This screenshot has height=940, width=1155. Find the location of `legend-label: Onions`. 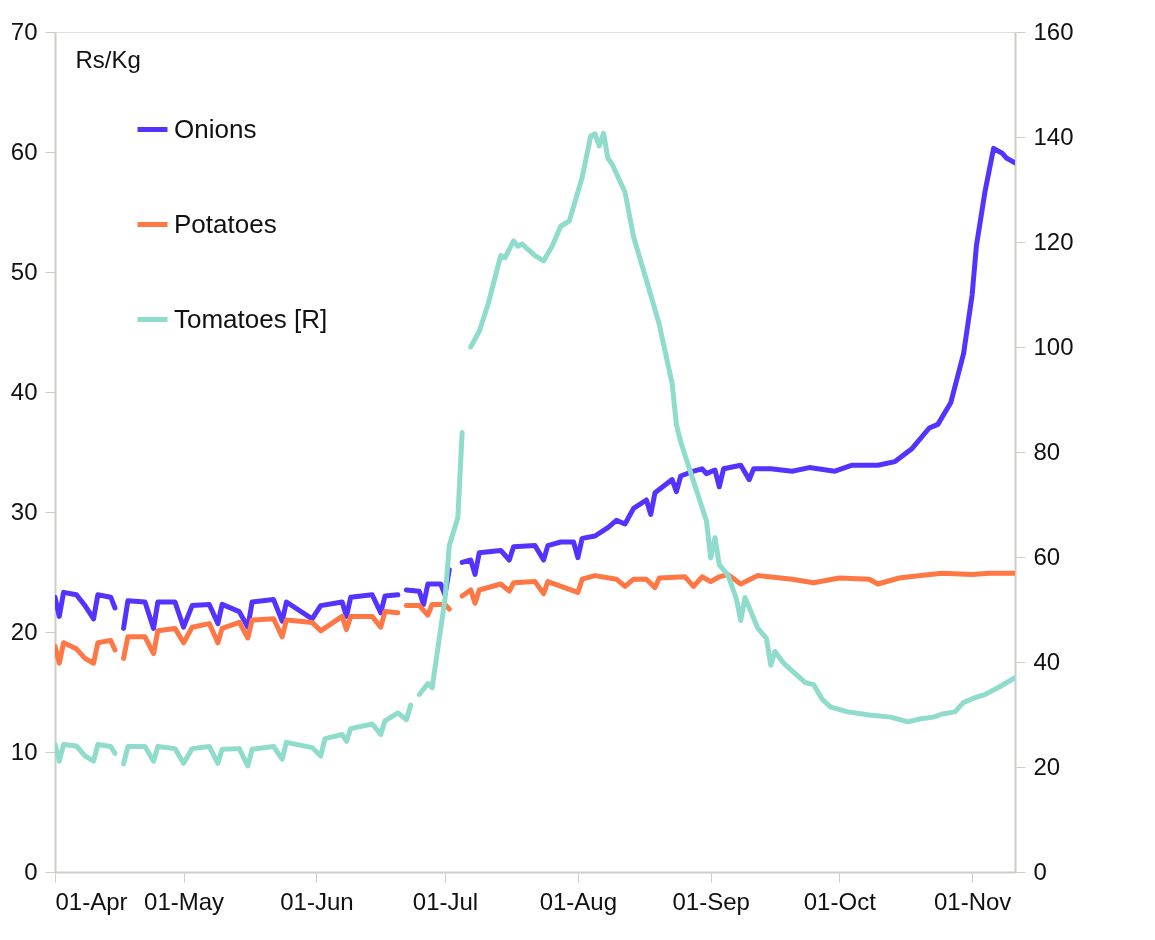

legend-label: Onions is located at coordinates (215, 128).